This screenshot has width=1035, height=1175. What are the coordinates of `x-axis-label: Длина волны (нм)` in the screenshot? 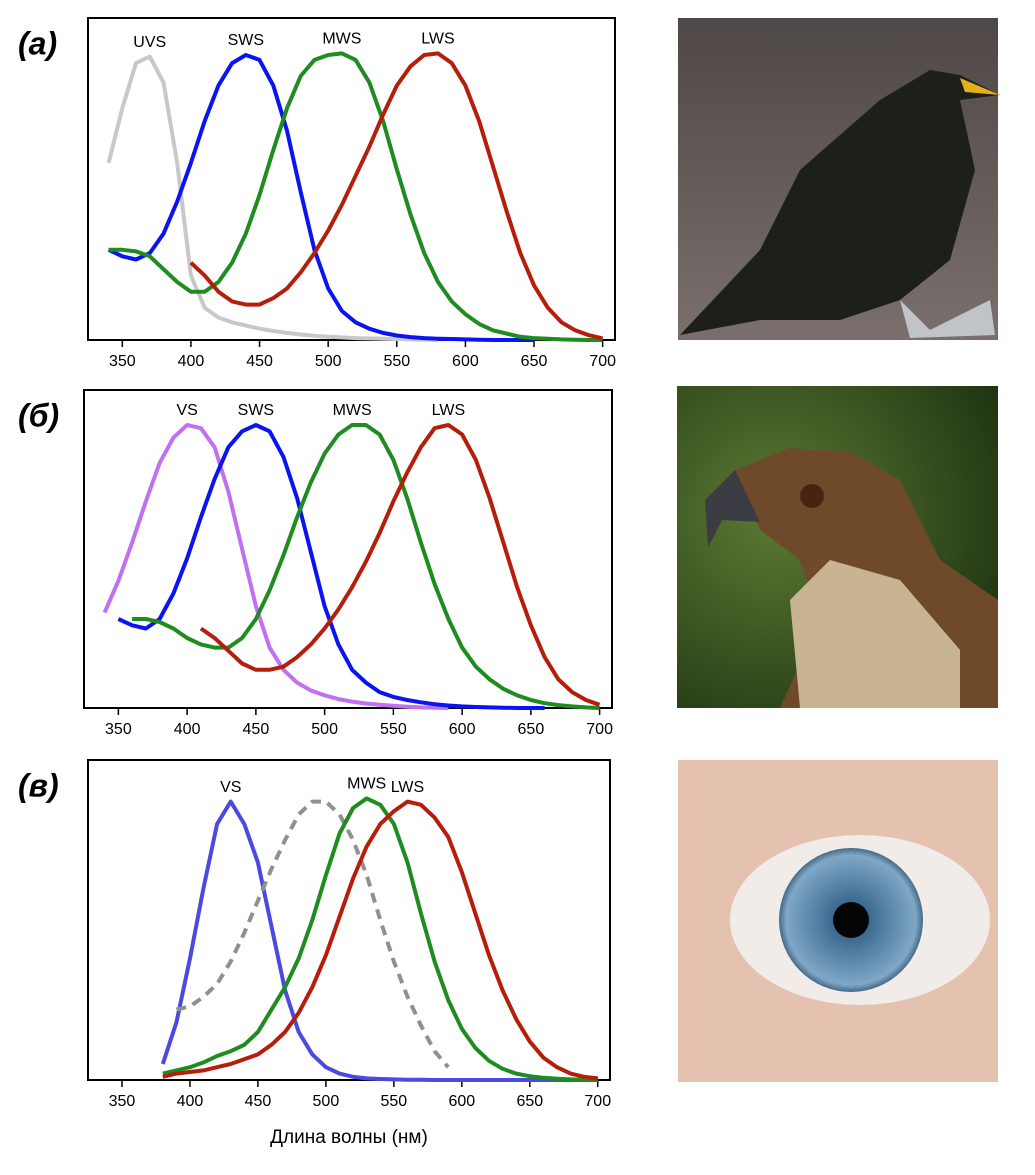 It's located at (349, 1137).